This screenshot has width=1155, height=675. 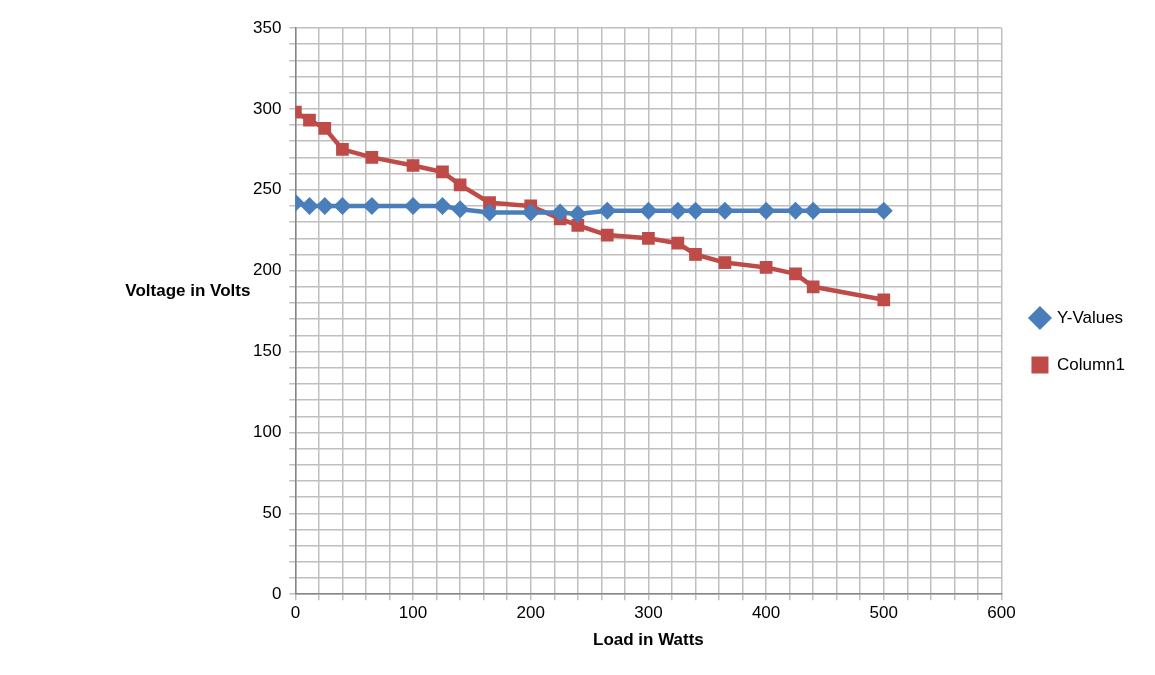 What do you see at coordinates (883, 613) in the screenshot?
I see `x-tick-label: 500` at bounding box center [883, 613].